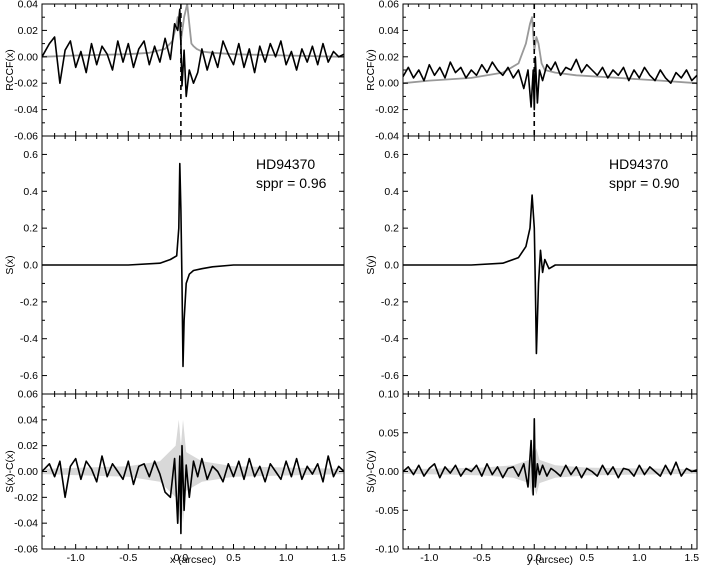 This screenshot has width=702, height=567. What do you see at coordinates (550, 560) in the screenshot?
I see `x-axis-label: y (arcsec)` at bounding box center [550, 560].